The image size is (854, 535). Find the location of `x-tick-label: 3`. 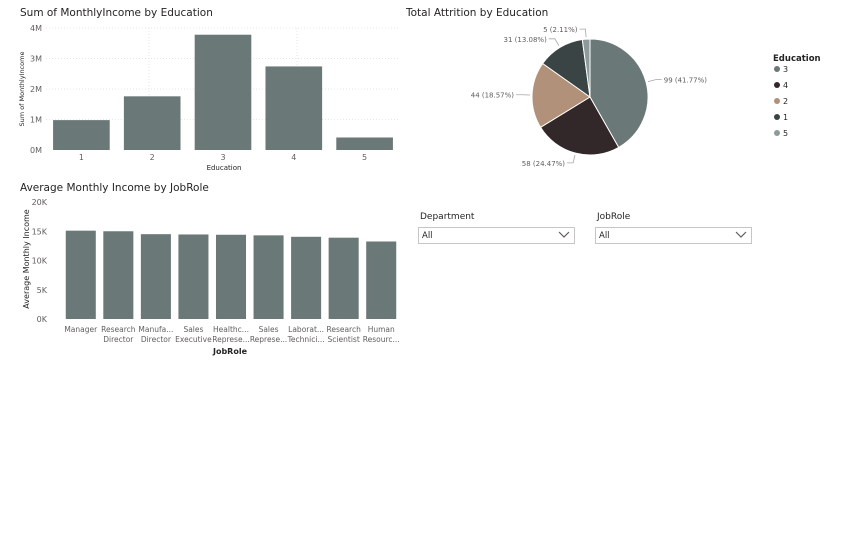

x-tick-label: 3 is located at coordinates (222, 157).